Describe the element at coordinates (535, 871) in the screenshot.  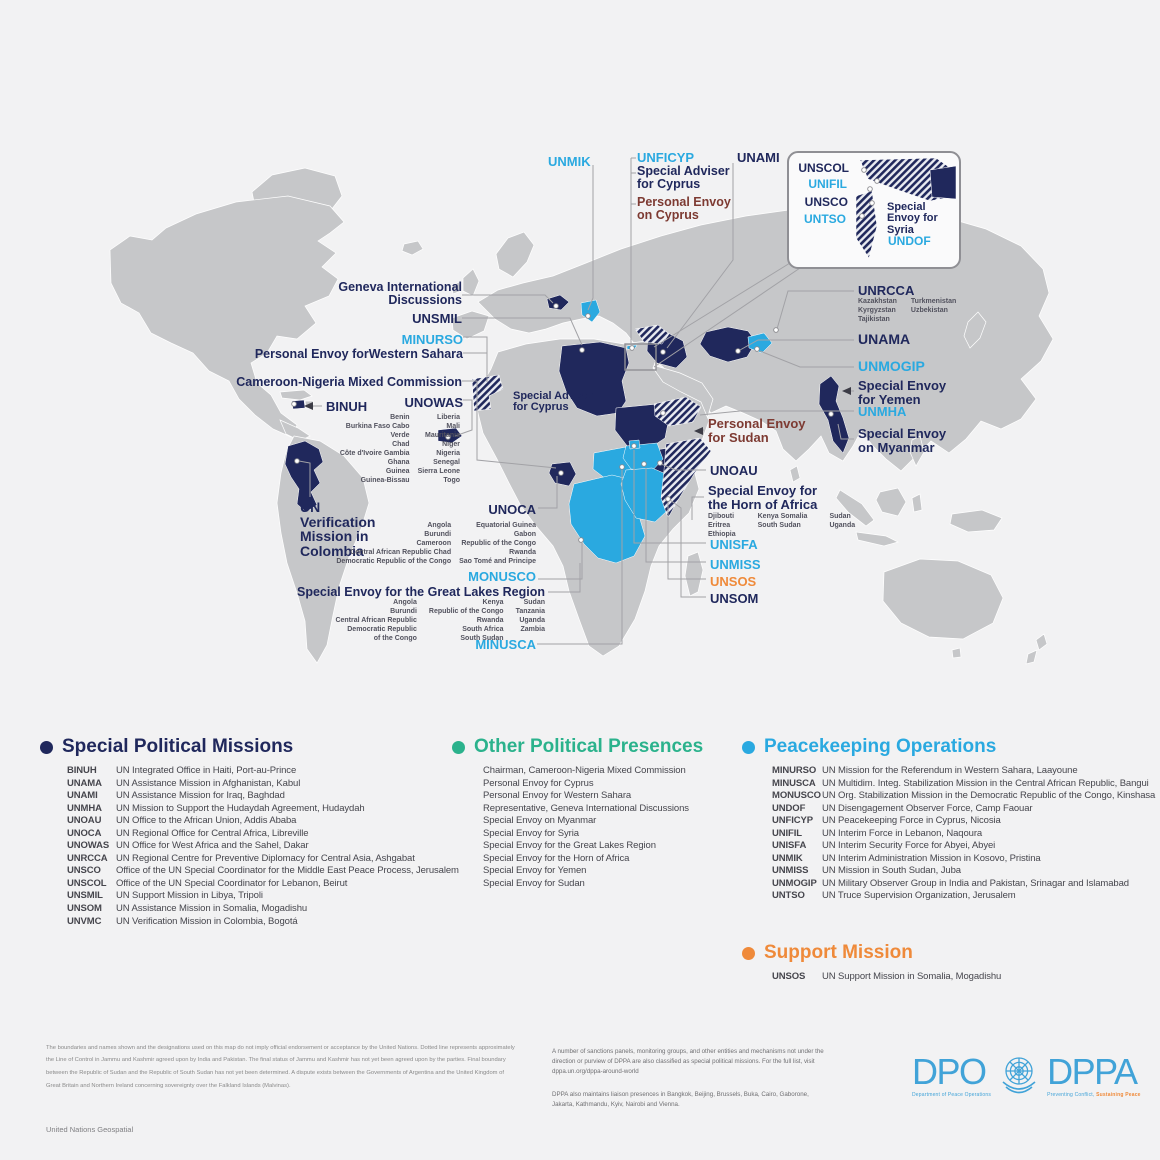
I see `legend-item: Special Envoy for Yemen` at that location.